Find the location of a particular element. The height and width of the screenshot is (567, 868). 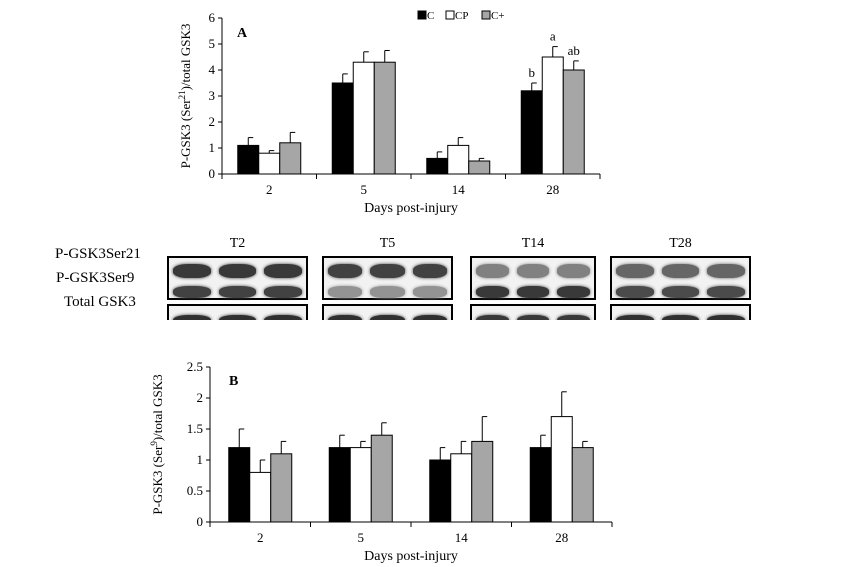

chart-a-y-tick-label: 3 is located at coordinates (212, 95).